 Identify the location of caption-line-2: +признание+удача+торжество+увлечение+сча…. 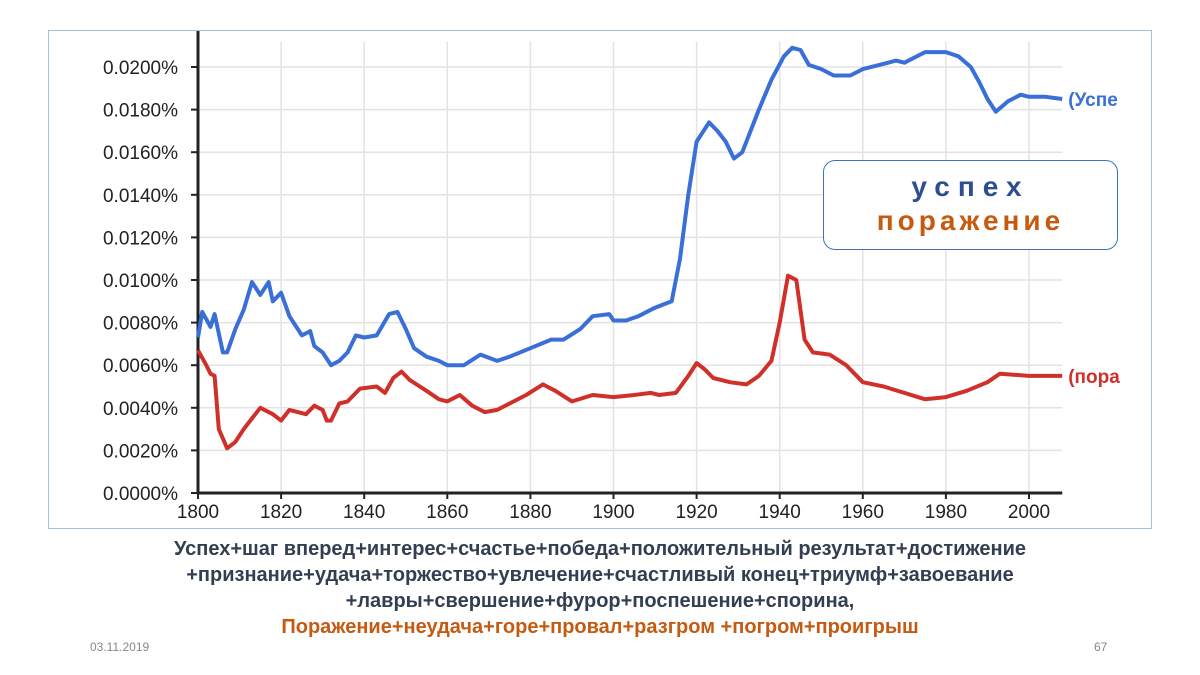
(600, 575).